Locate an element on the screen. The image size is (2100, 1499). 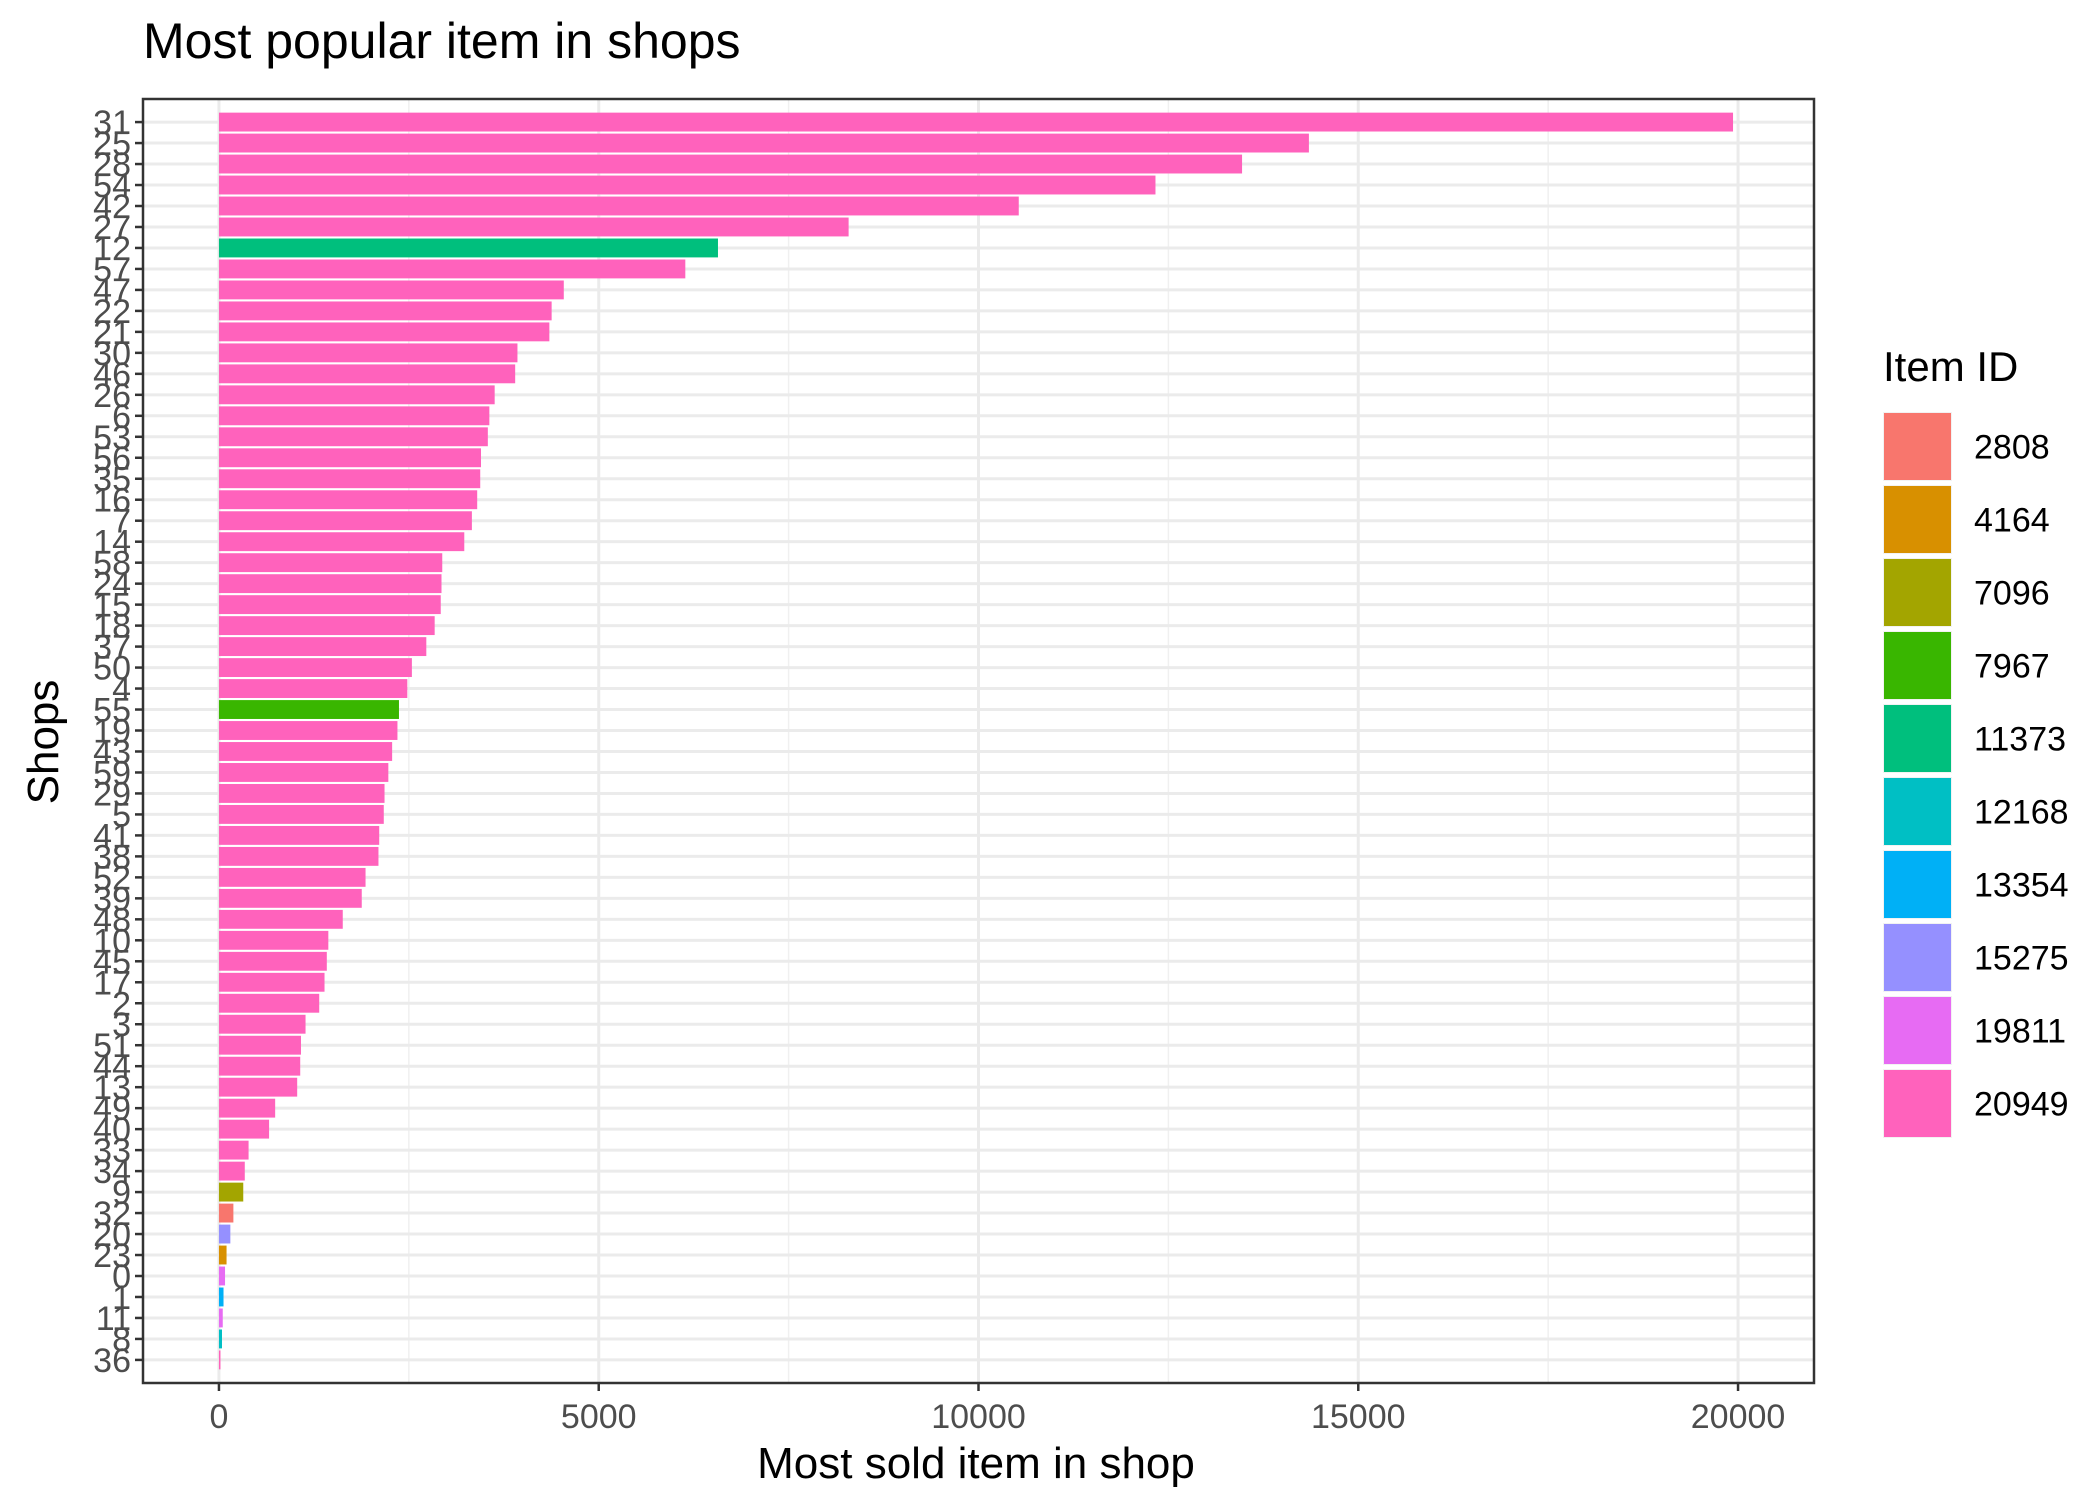
legend-label: 7967 is located at coordinates (2012, 667).